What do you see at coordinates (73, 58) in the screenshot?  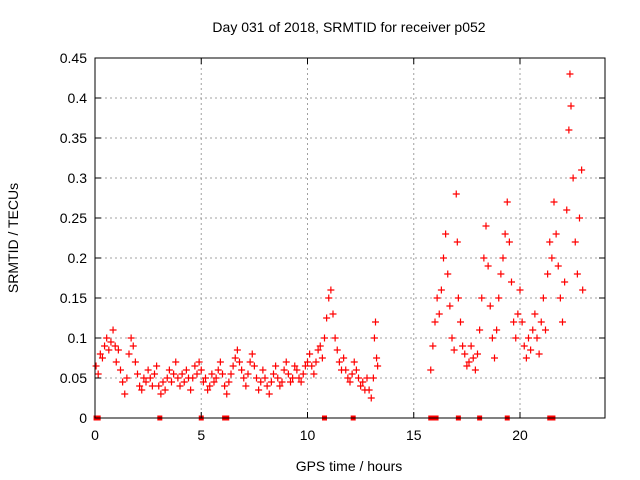 I see `y-tick-label: 0.45` at bounding box center [73, 58].